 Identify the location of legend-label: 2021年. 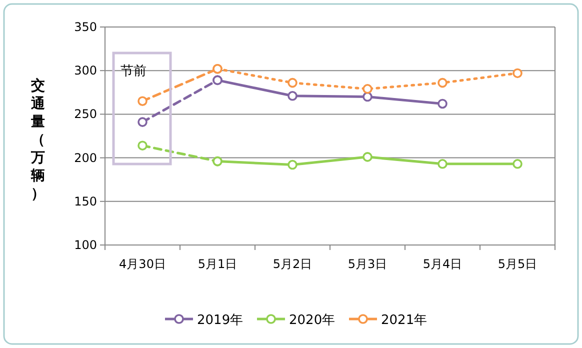
(404, 320).